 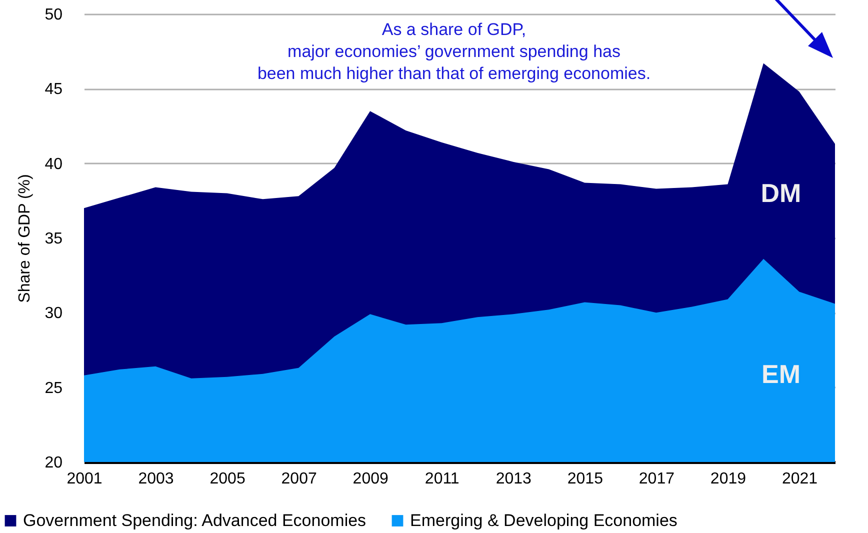 What do you see at coordinates (53, 15) in the screenshot?
I see `y-tick-label: 50` at bounding box center [53, 15].